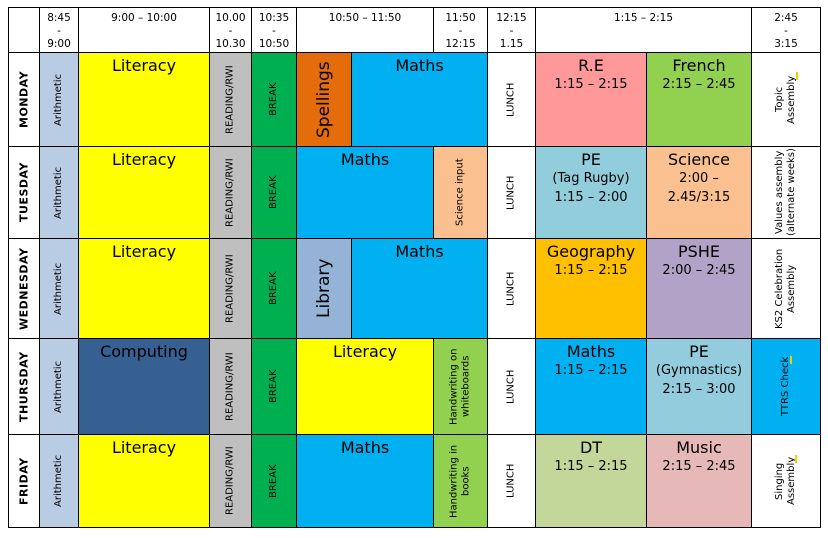 The height and width of the screenshot is (538, 828). Describe the element at coordinates (699, 251) in the screenshot. I see `pshe-title: PSHE` at that location.